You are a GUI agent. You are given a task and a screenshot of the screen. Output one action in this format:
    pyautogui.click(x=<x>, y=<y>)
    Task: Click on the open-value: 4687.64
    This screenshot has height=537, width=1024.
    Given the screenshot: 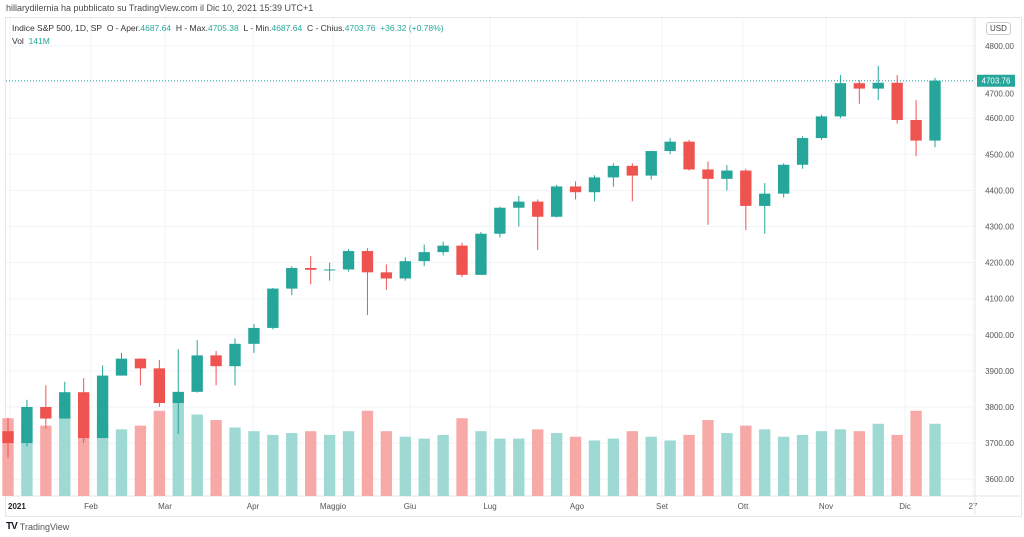 What is the action you would take?
    pyautogui.click(x=156, y=28)
    